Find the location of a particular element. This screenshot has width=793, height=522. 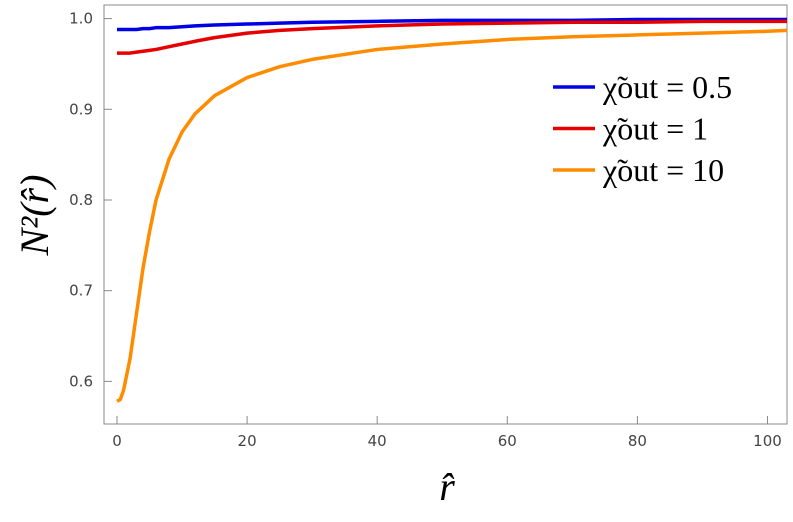

legend-label: χ̃out = 10 is located at coordinates (663, 170).